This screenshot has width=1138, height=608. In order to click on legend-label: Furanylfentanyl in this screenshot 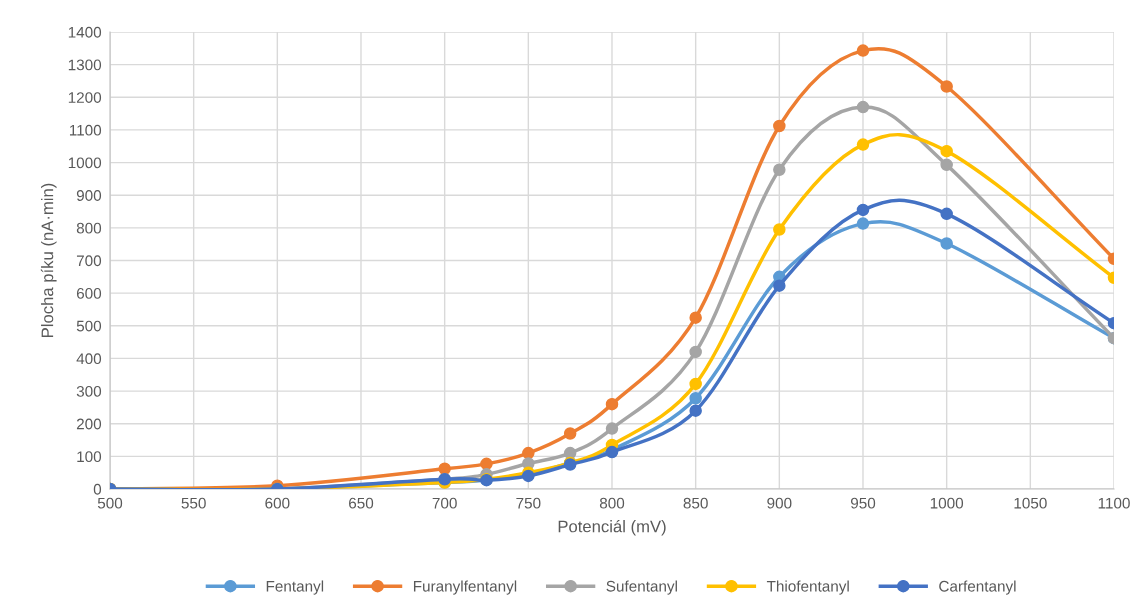, I will do `click(465, 587)`.